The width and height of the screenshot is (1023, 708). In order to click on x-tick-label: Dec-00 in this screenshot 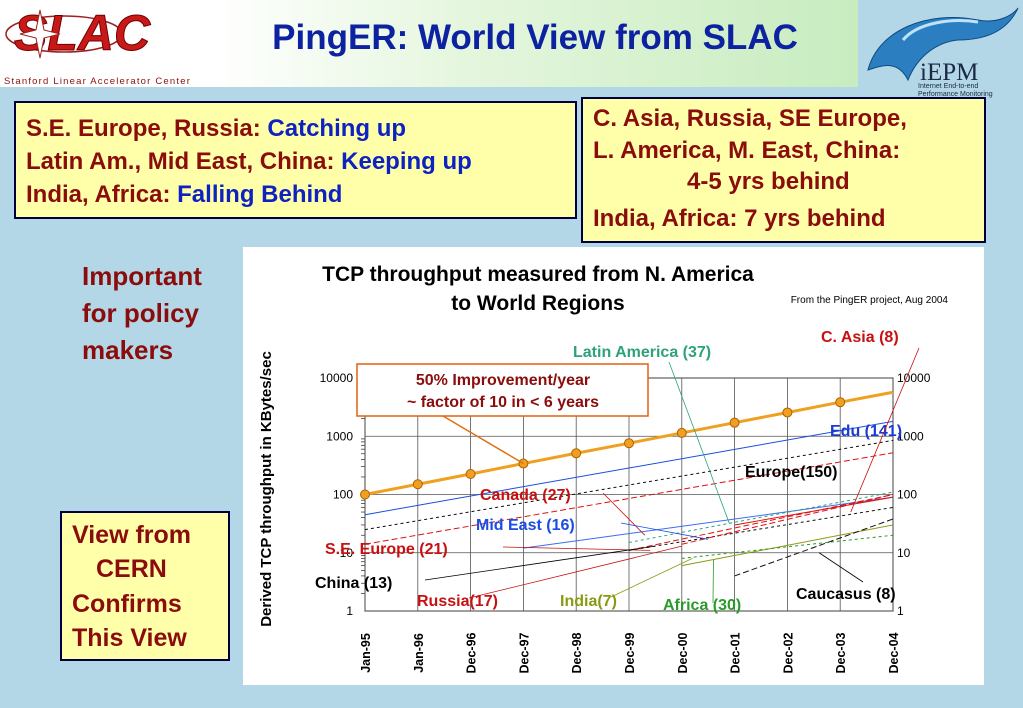, I will do `click(683, 652)`.